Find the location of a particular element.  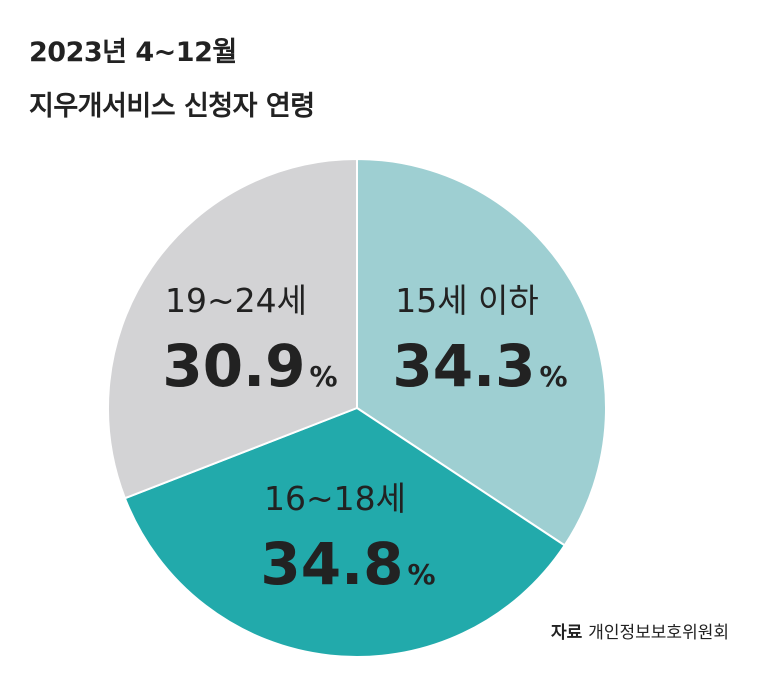

slice-label: 15세 이하 is located at coordinates (467, 300).